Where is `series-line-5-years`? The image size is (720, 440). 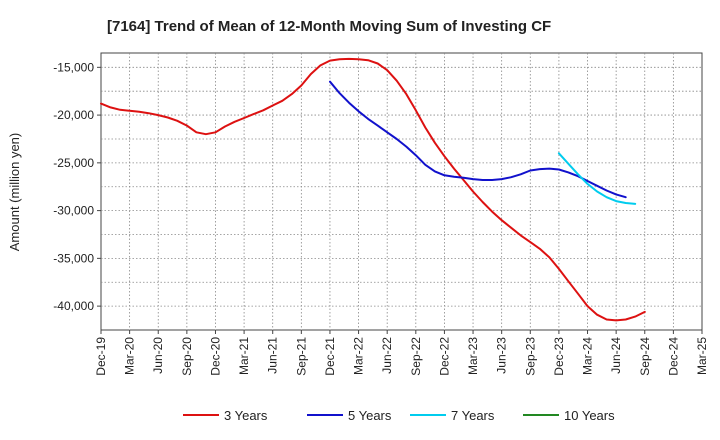
series-line-5-years is located at coordinates (478, 139).